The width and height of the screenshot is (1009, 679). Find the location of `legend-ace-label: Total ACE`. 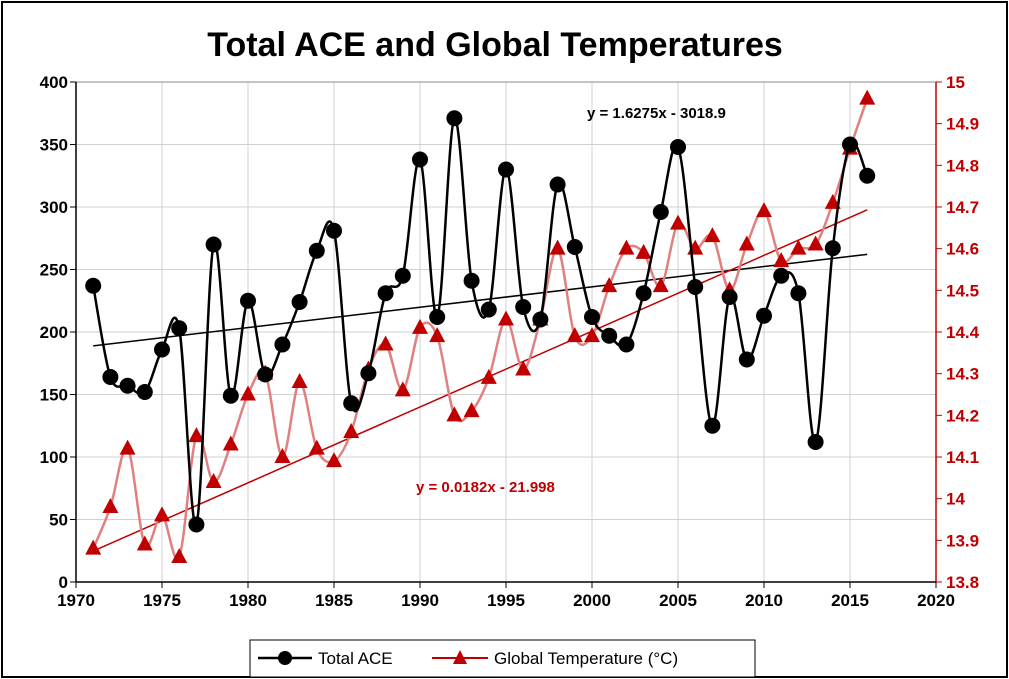

legend-ace-label: Total ACE is located at coordinates (355, 658).